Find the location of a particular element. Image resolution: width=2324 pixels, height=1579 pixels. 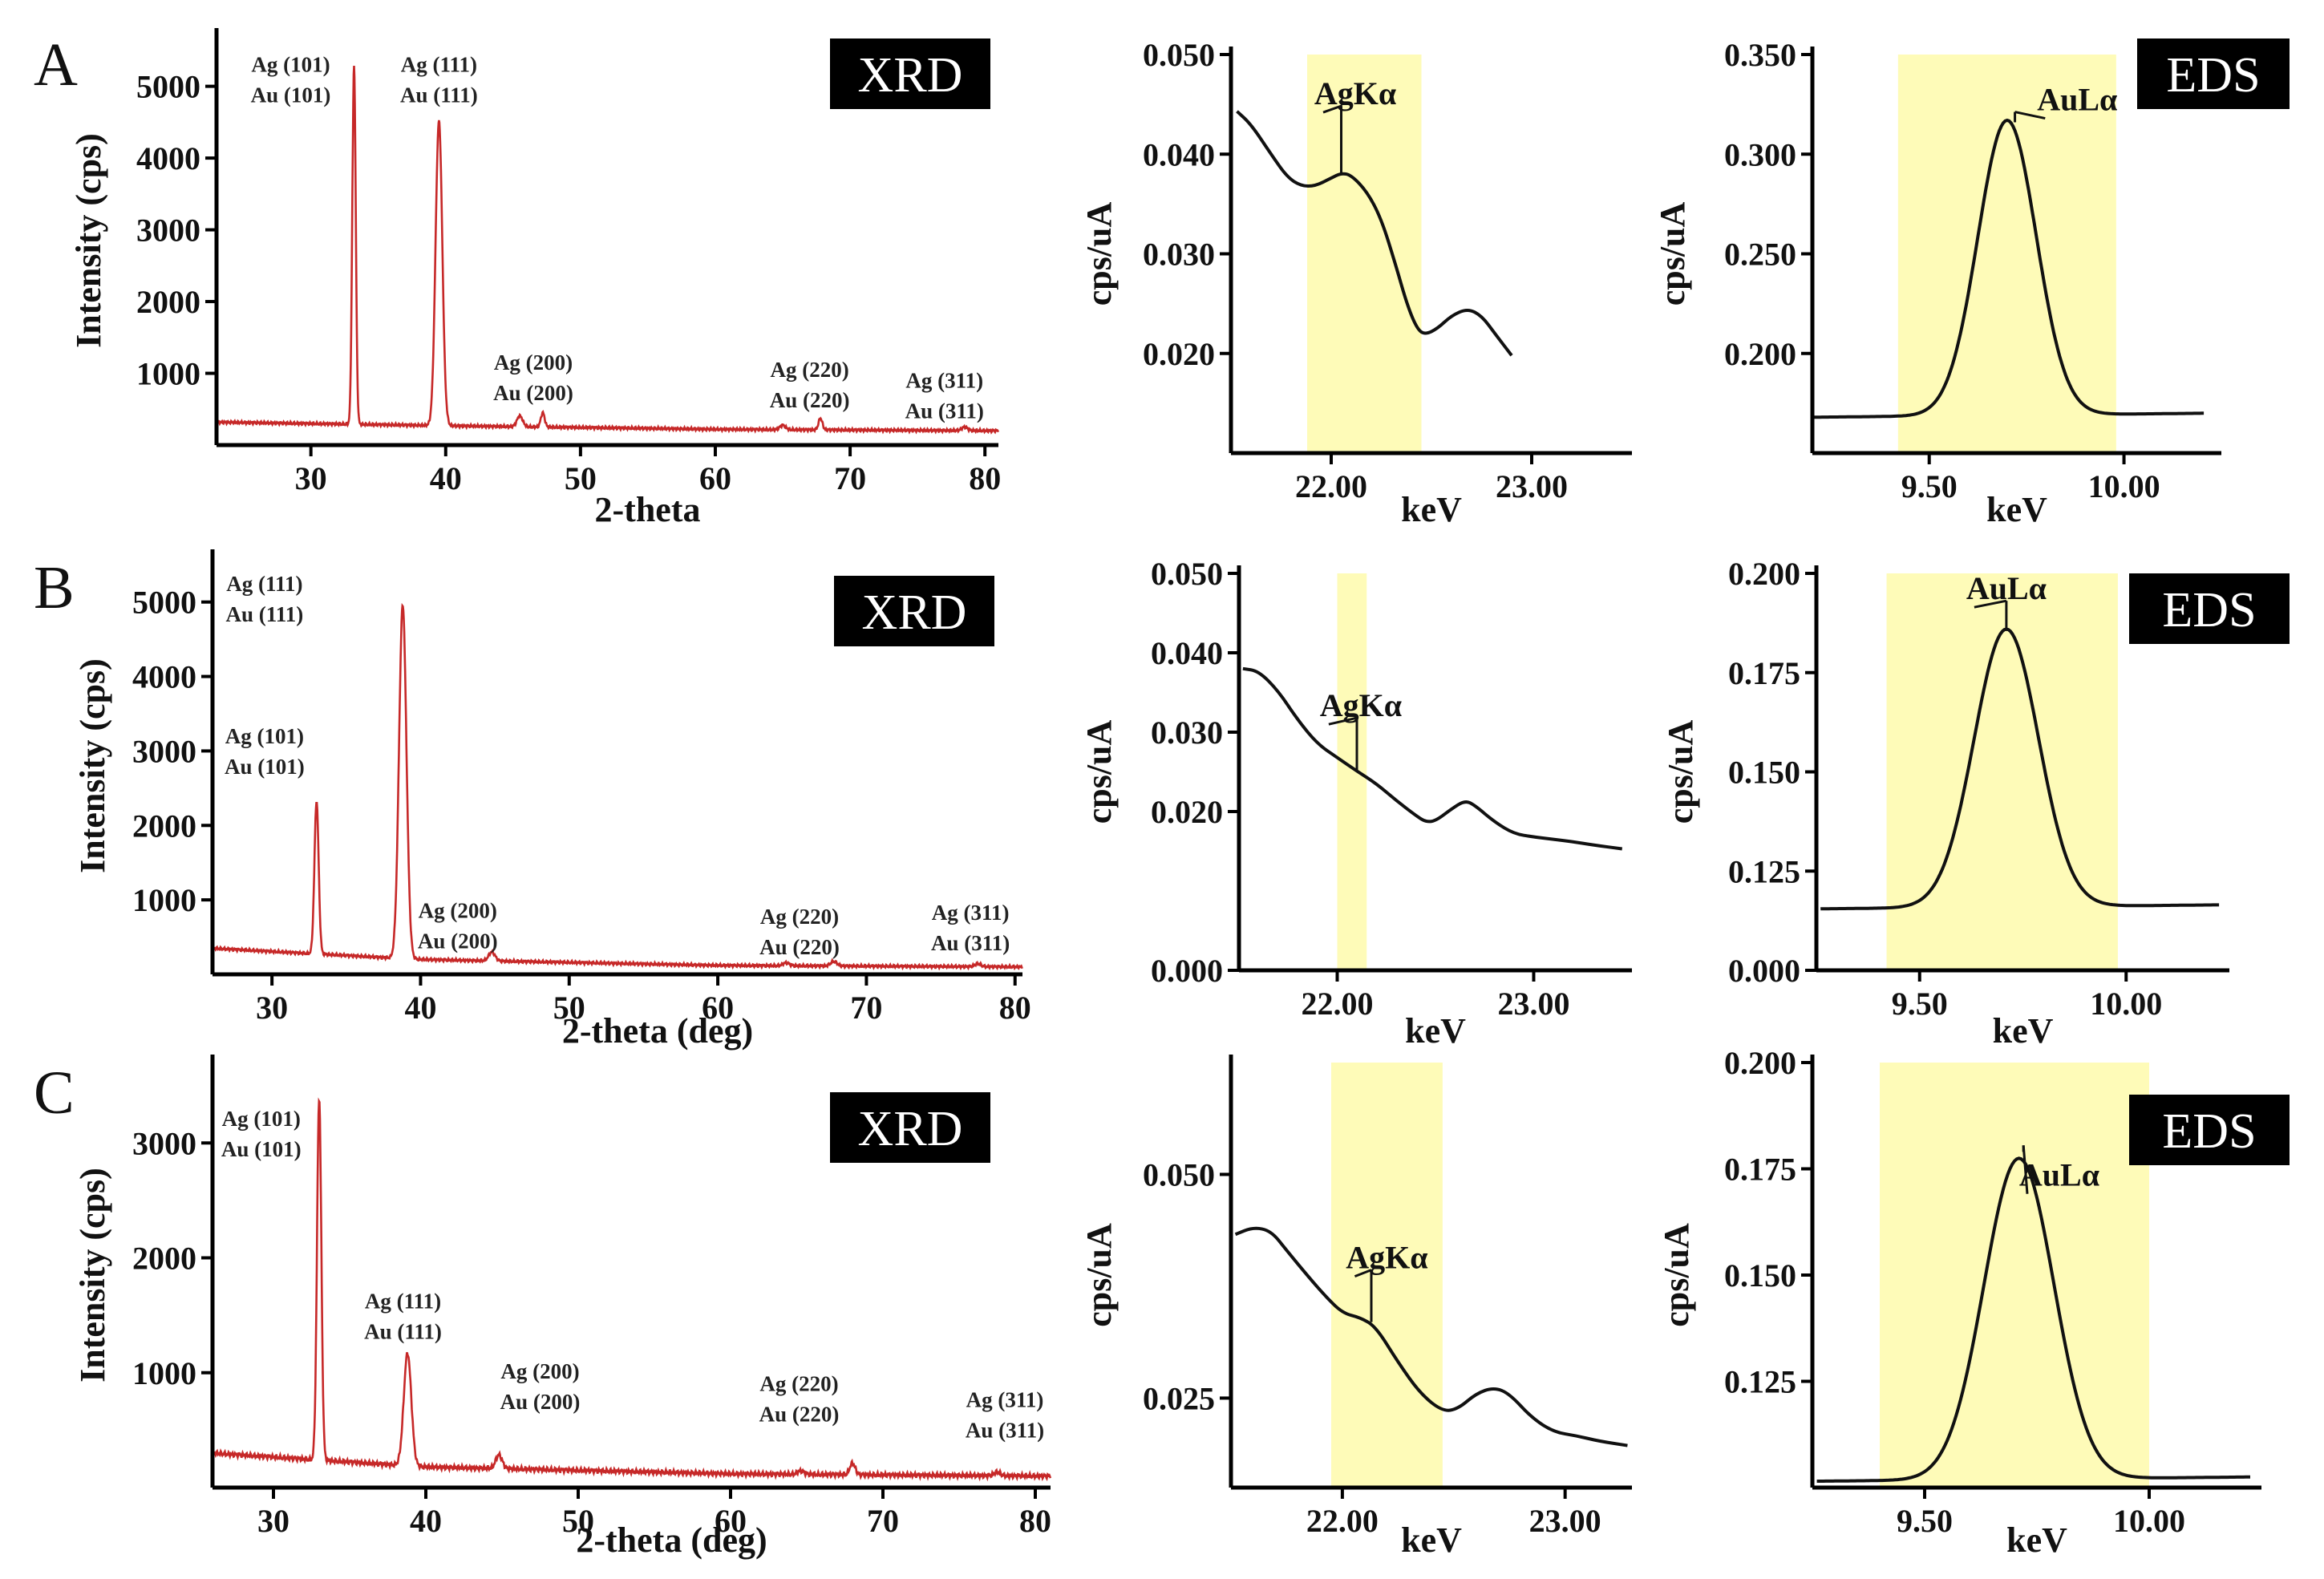

panel-letter-b: B is located at coordinates (54, 587).